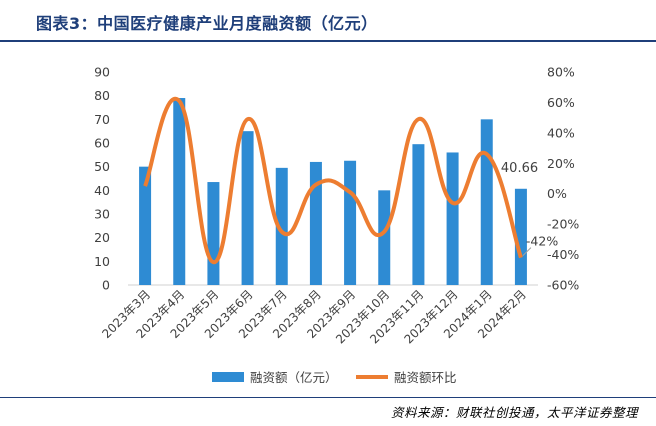  Describe the element at coordinates (228, 377) in the screenshot. I see `legend-swatch-bar` at that location.